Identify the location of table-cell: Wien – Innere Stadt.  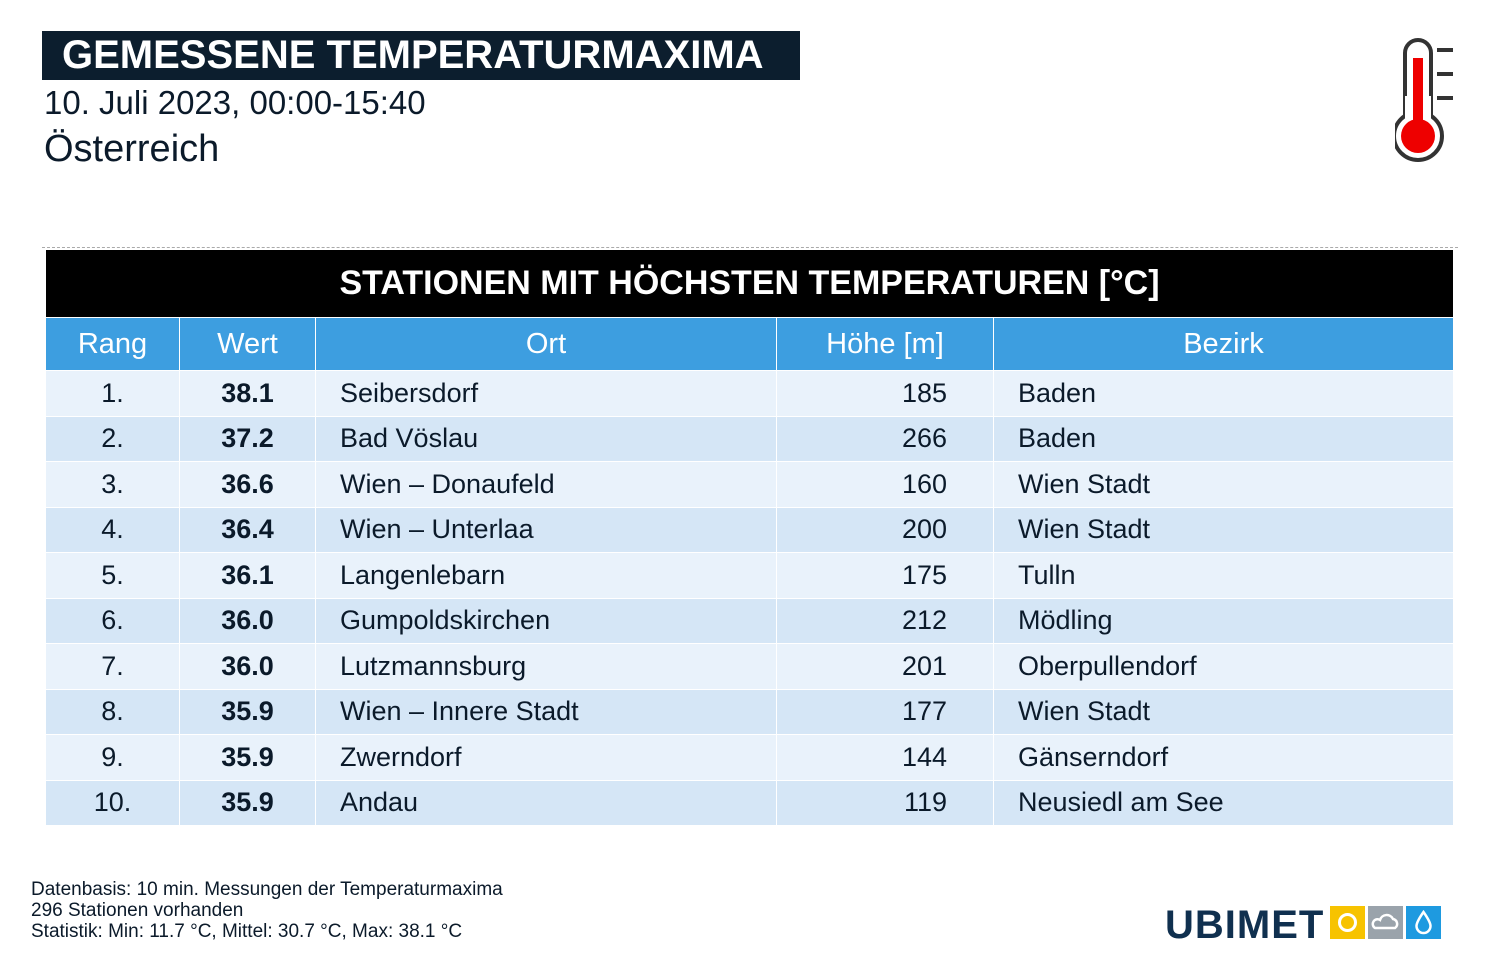
(546, 711).